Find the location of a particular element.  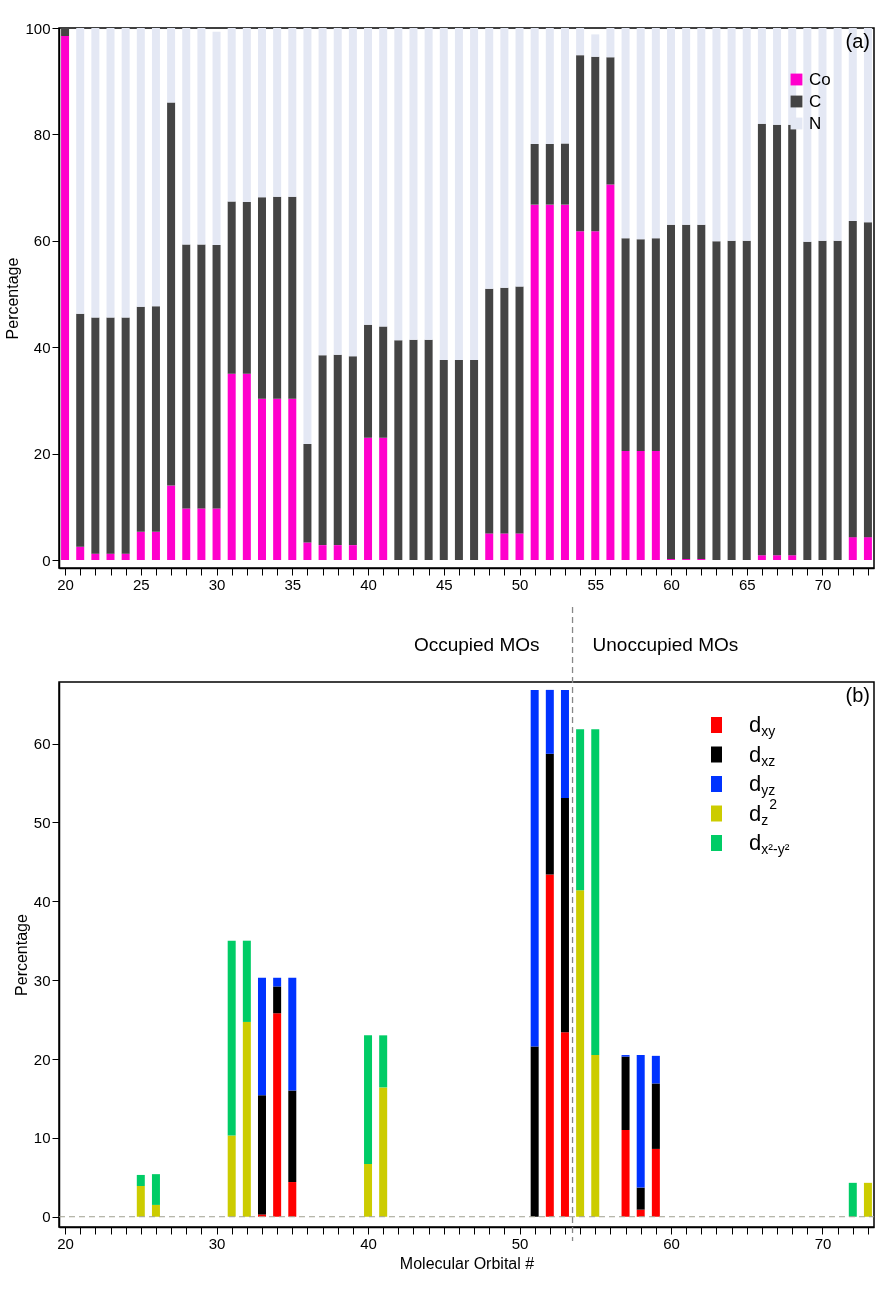

x-tick-label: 35 is located at coordinates (293, 584).